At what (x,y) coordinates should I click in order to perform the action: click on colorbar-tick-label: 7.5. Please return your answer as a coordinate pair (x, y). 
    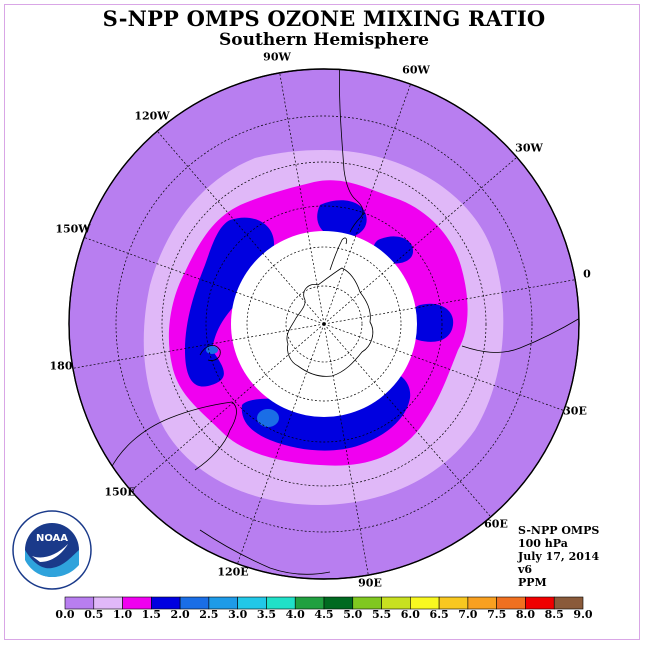
    Looking at the image, I should click on (497, 614).